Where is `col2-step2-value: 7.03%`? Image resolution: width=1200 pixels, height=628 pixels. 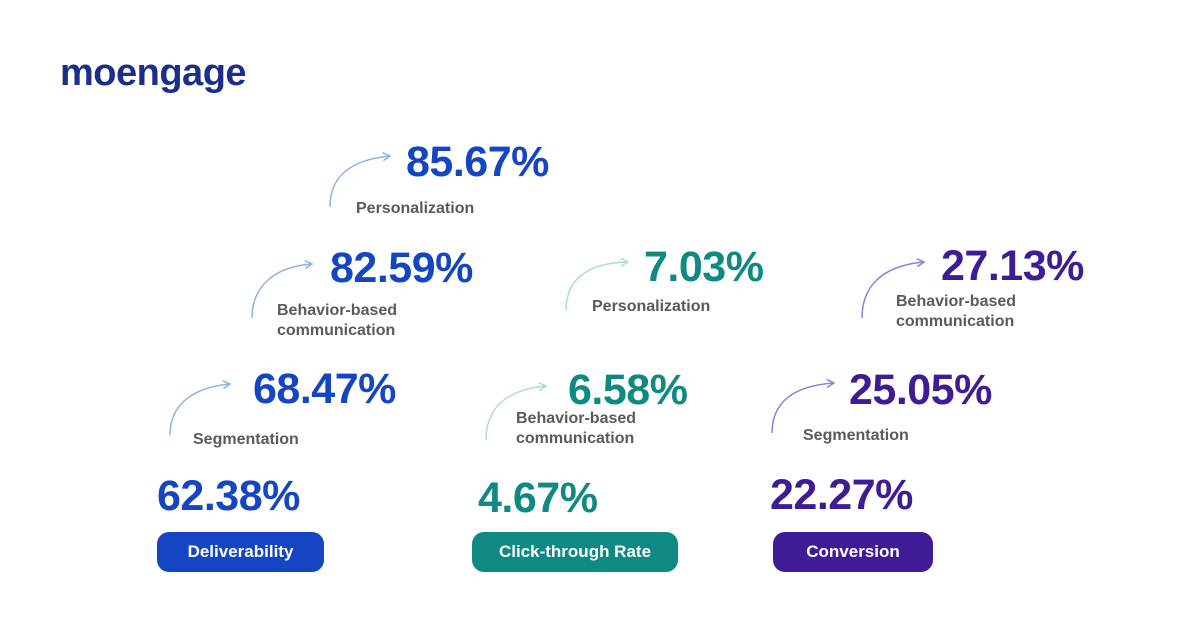
col2-step2-value: 7.03% is located at coordinates (704, 267).